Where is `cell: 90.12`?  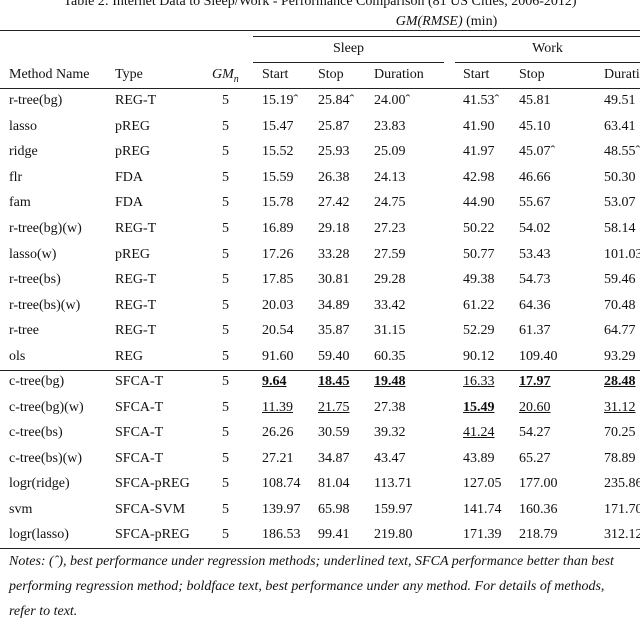
cell: 90.12 is located at coordinates (479, 356).